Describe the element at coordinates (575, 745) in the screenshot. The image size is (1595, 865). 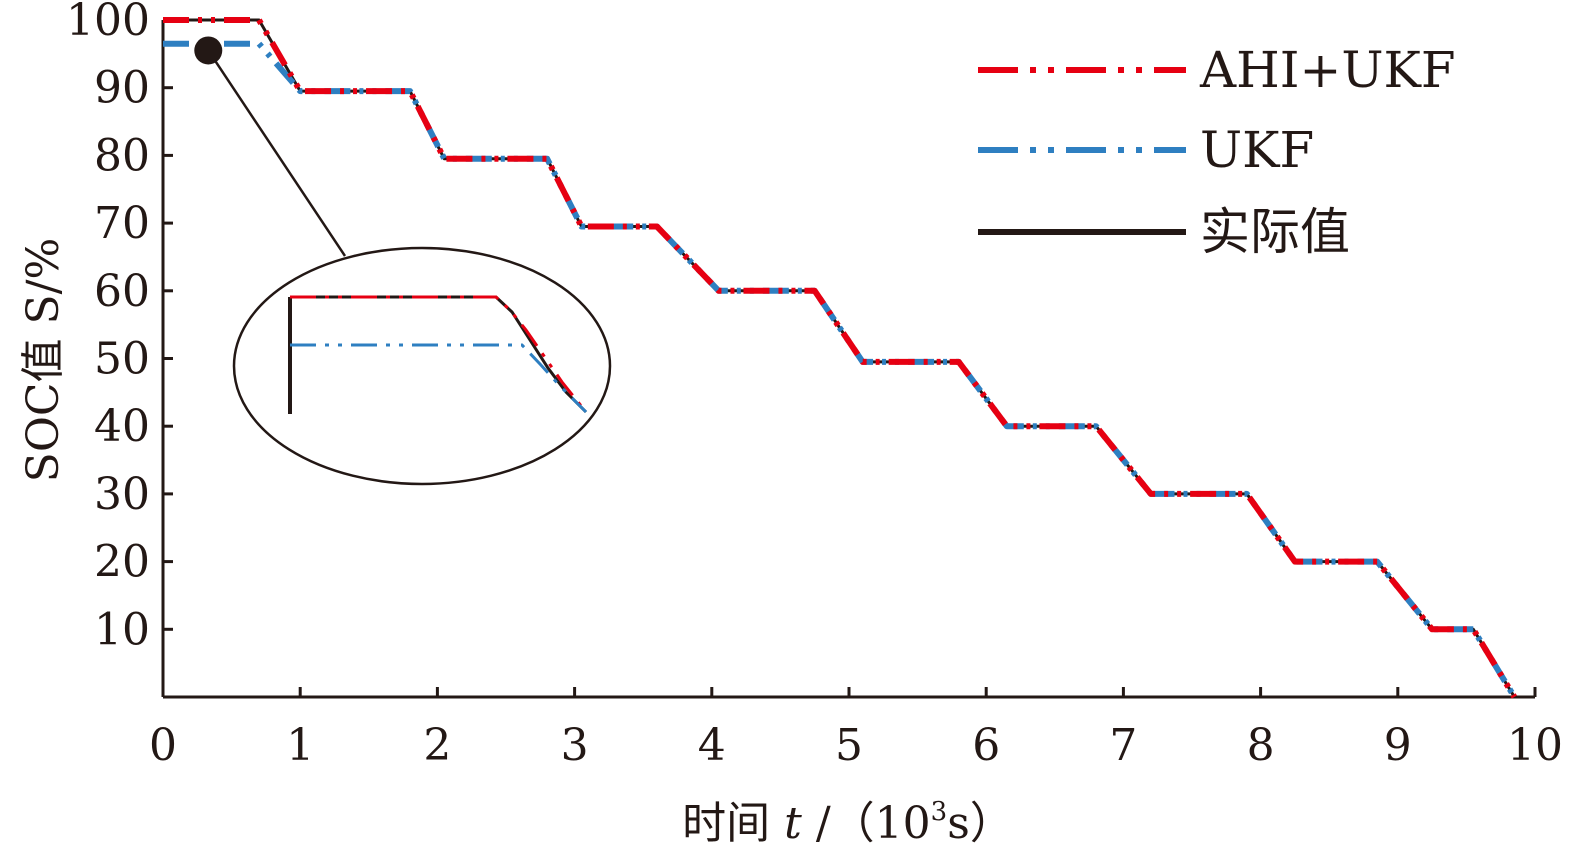
I see `x-tick-label: 3` at that location.